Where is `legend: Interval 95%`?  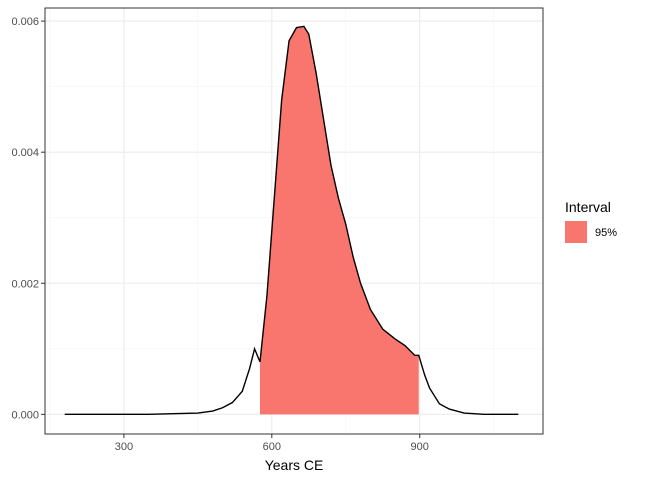
legend: Interval 95% is located at coordinates (591, 221).